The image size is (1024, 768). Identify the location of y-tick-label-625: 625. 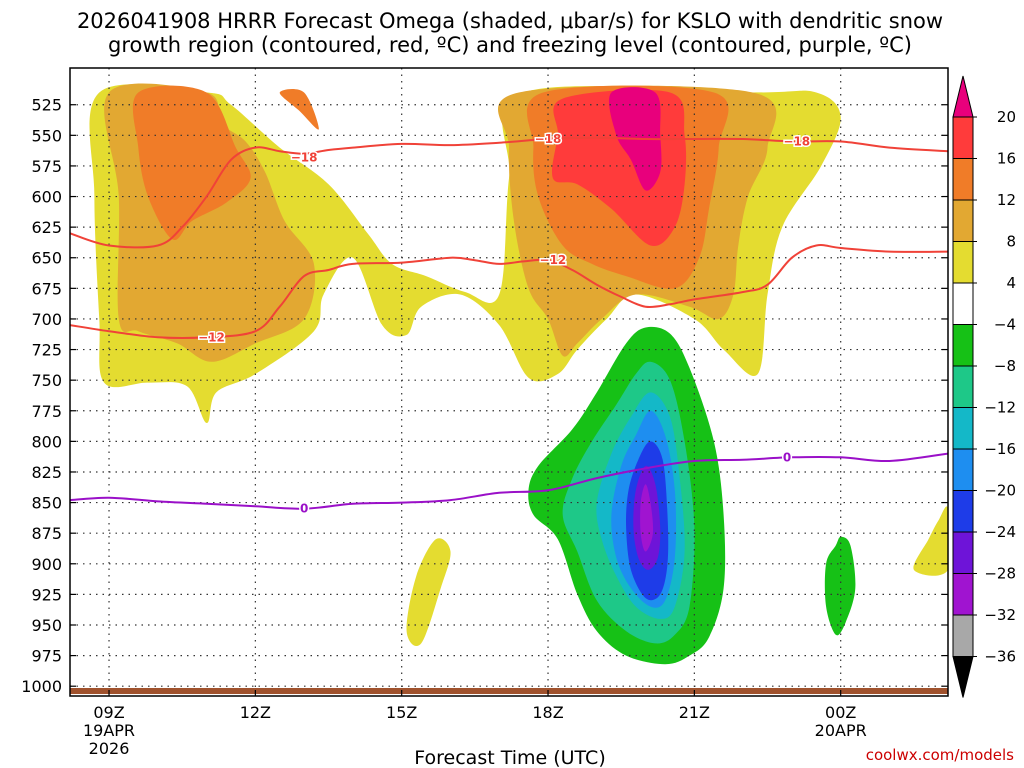
(46, 227).